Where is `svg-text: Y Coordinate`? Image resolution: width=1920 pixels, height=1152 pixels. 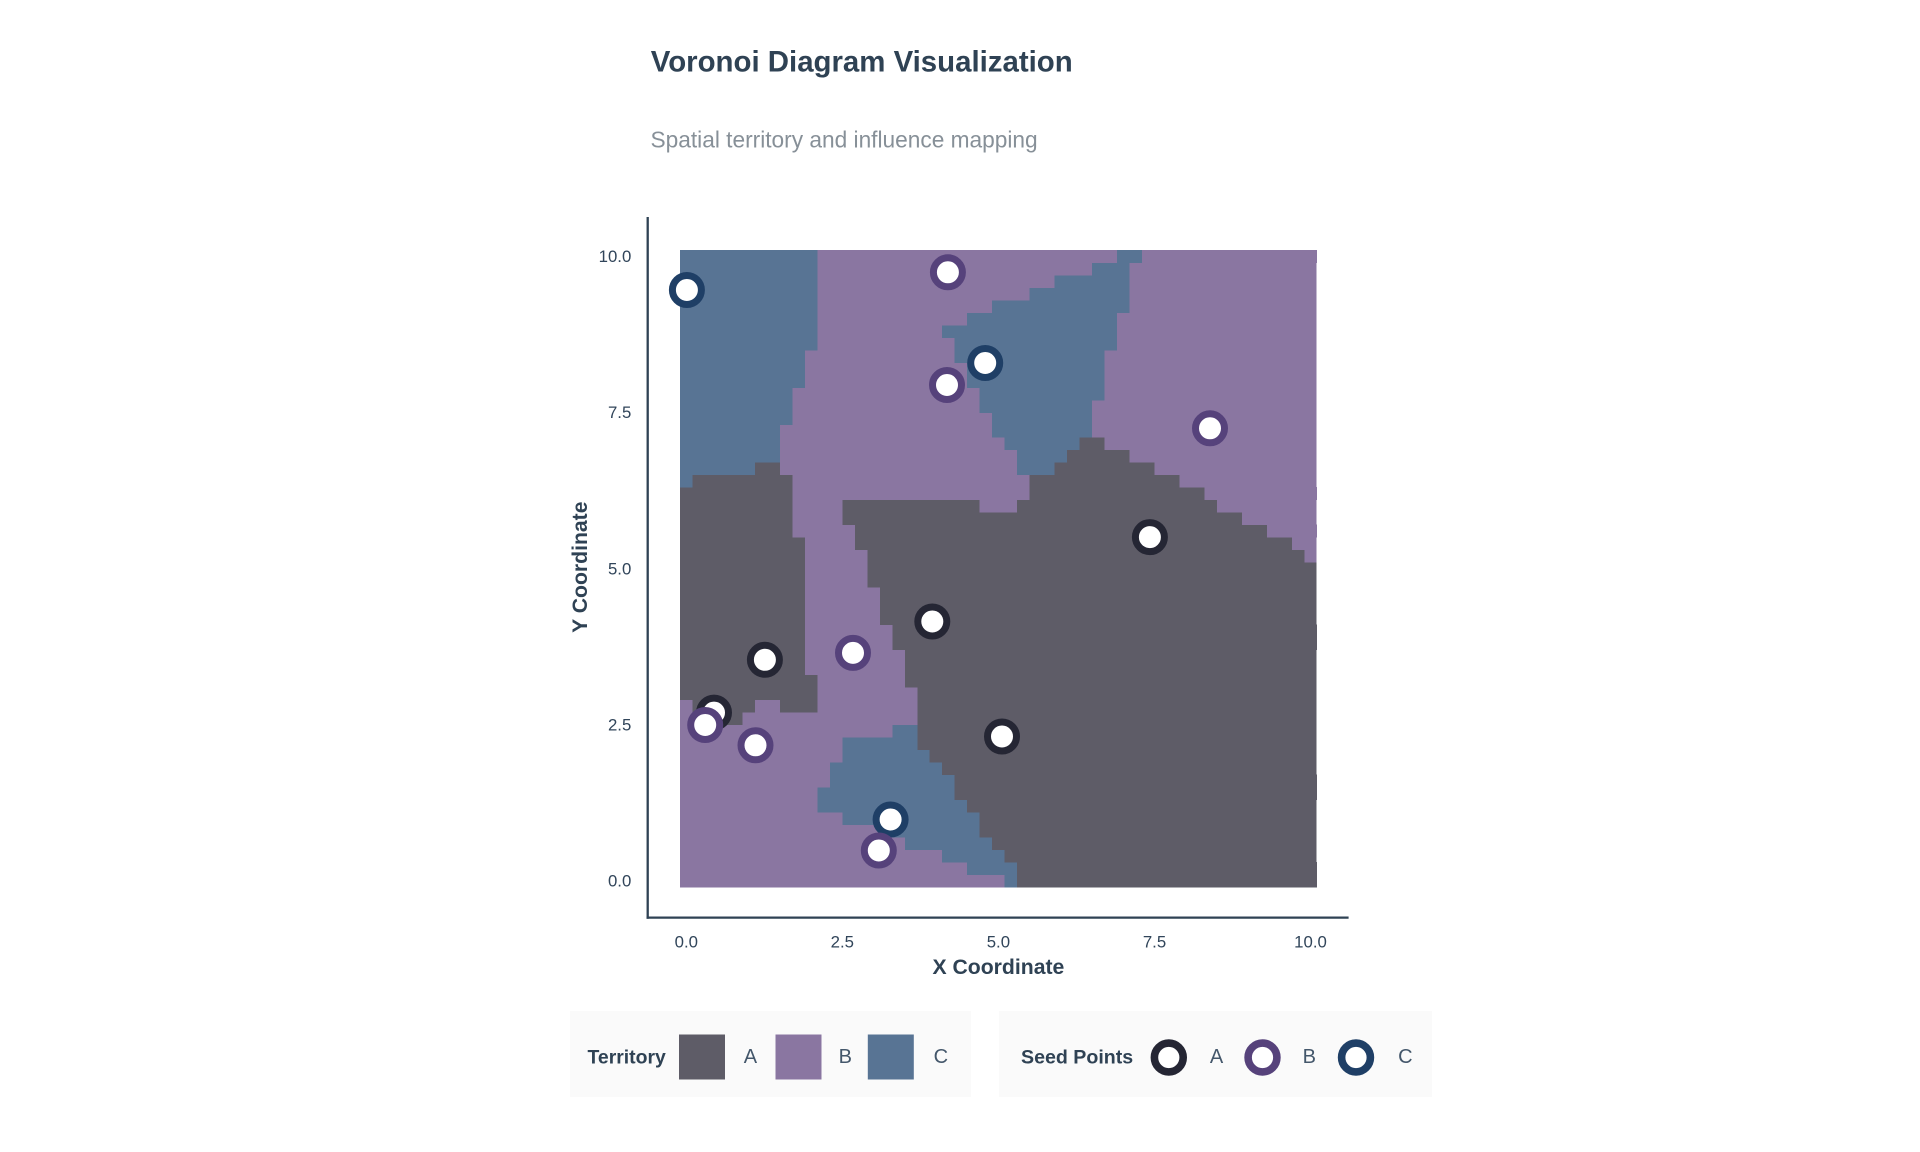
svg-text: Y Coordinate is located at coordinates (580, 567).